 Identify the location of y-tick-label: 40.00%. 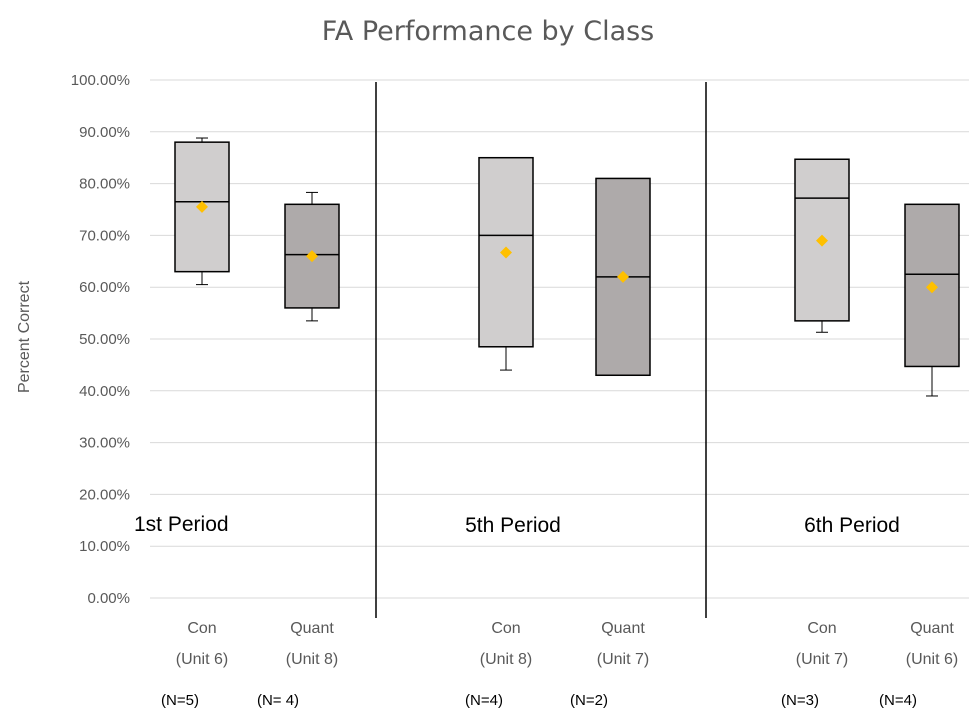
(104, 391).